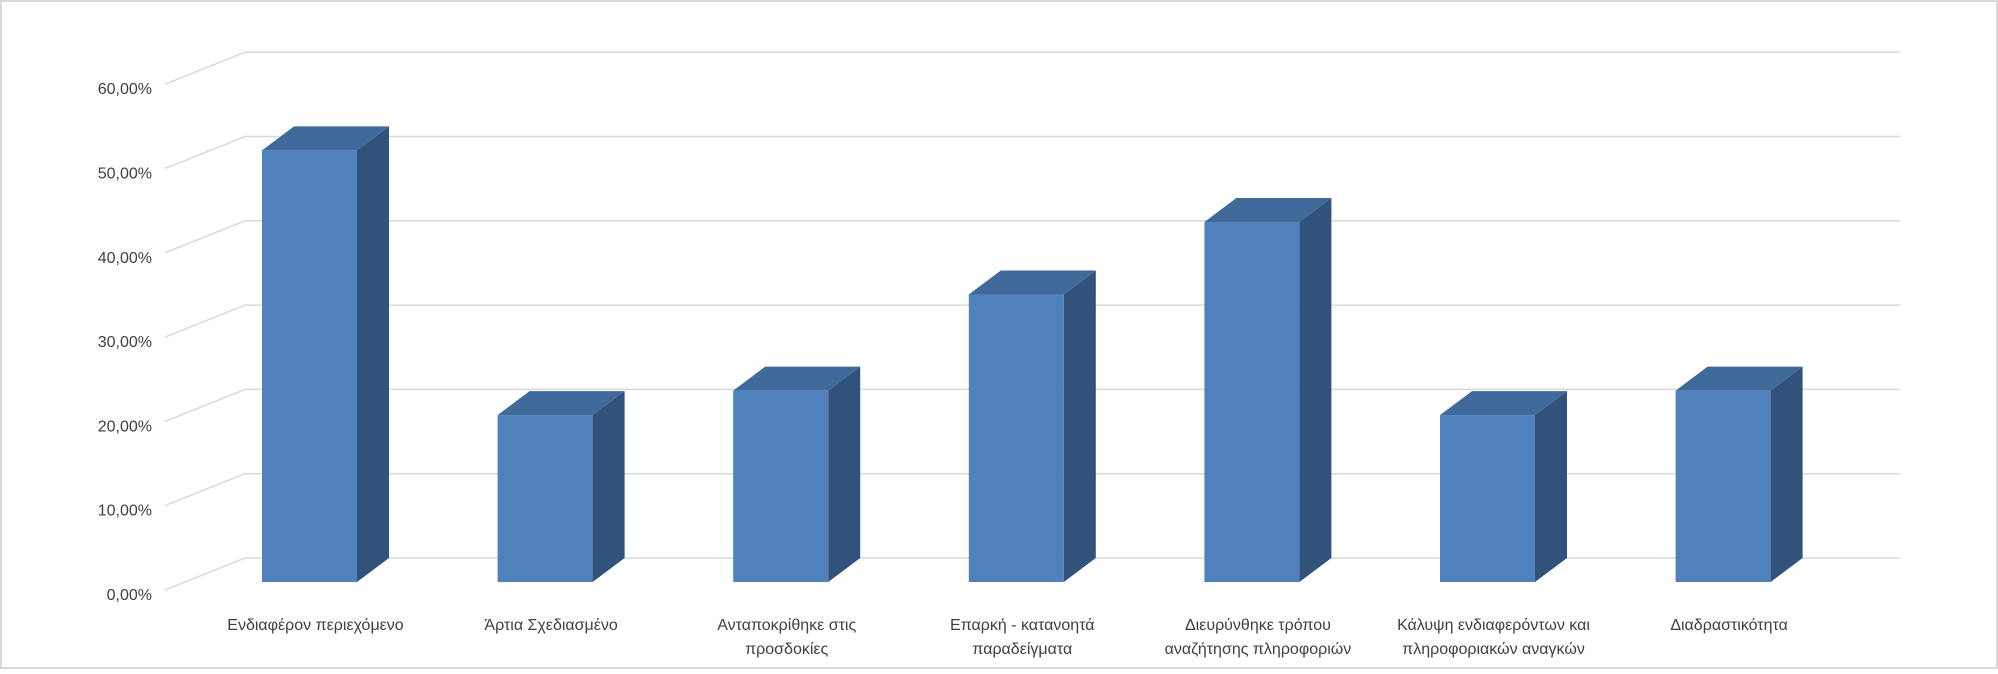 This screenshot has height=674, width=1998. What do you see at coordinates (786, 625) in the screenshot?
I see `x-category-label: Ανταποκρίθηκε στις` at bounding box center [786, 625].